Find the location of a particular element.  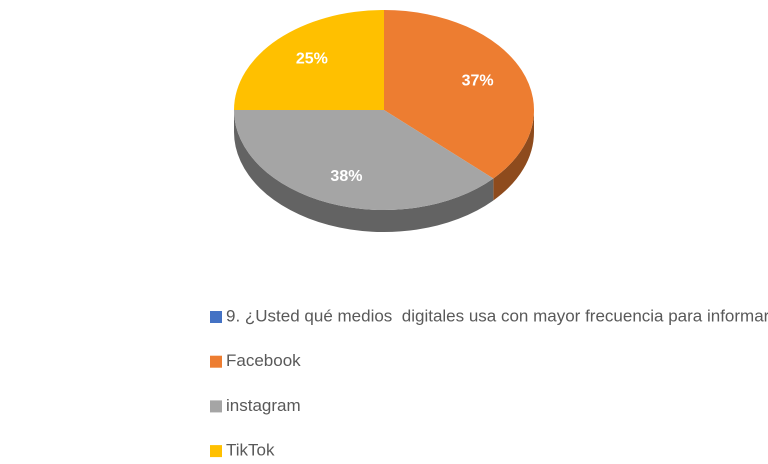

value-label: 37% is located at coordinates (478, 81).